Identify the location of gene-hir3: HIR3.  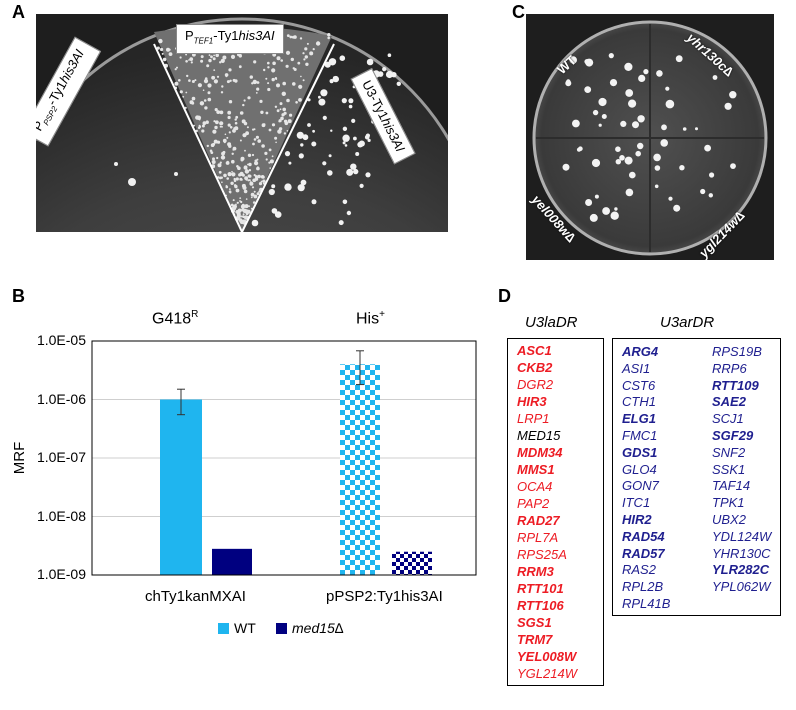
(532, 401).